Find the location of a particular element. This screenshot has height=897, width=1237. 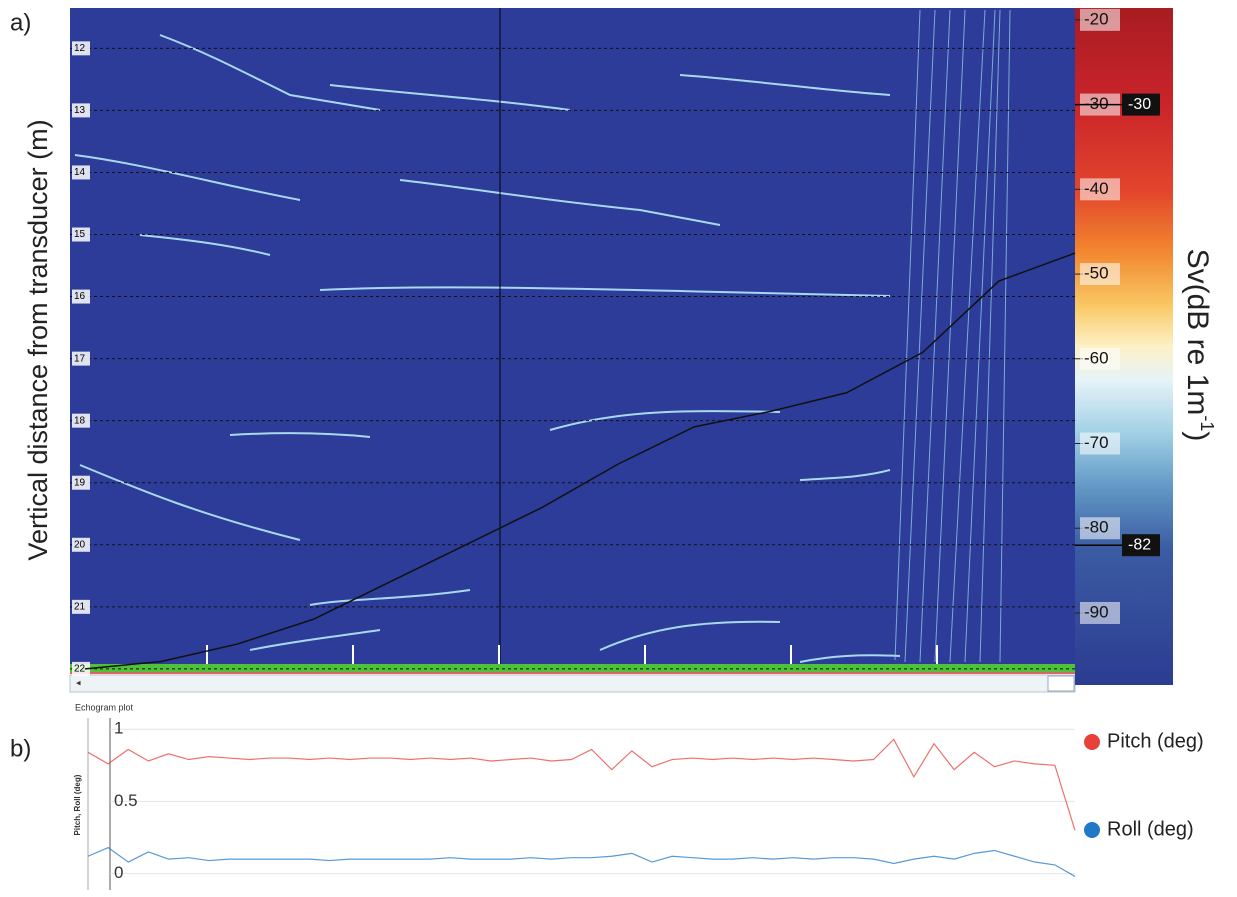

colorbar-label: Sv(dB re 1m-1) is located at coordinates (1199, 345).